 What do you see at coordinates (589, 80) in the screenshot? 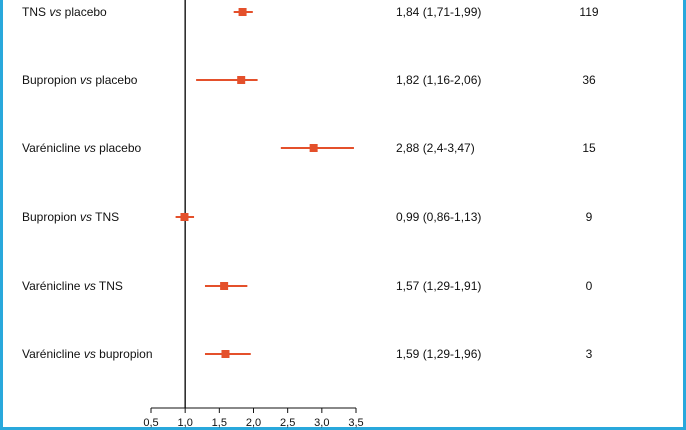
I see `study-count-label: 36` at bounding box center [589, 80].